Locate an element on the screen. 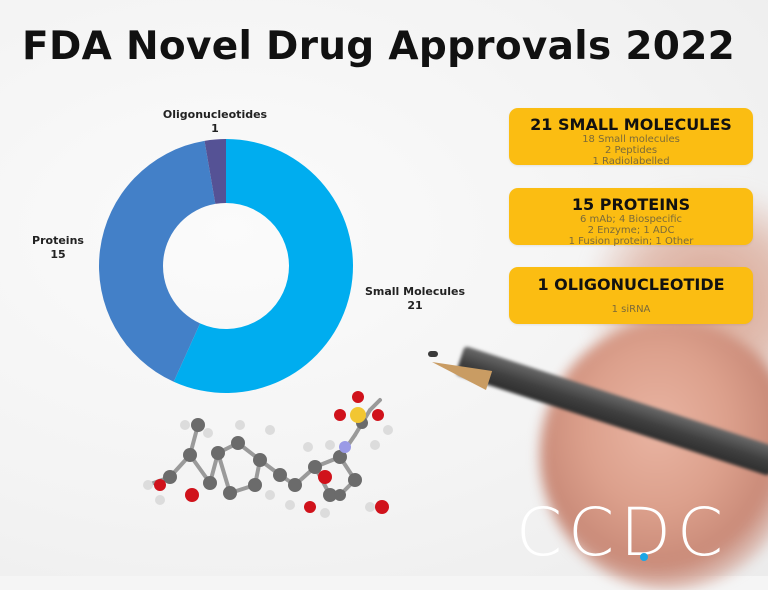 The height and width of the screenshot is (590, 768). card-line: 18 Small molecules is located at coordinates (631, 139).